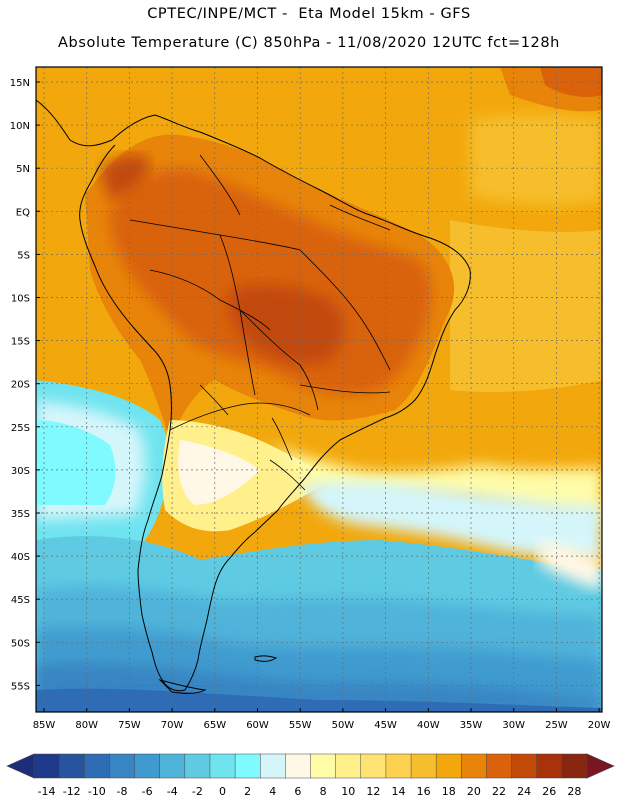 This screenshot has width=618, height=800. I want to click on colorbar-tick-label: 4, so click(272, 791).